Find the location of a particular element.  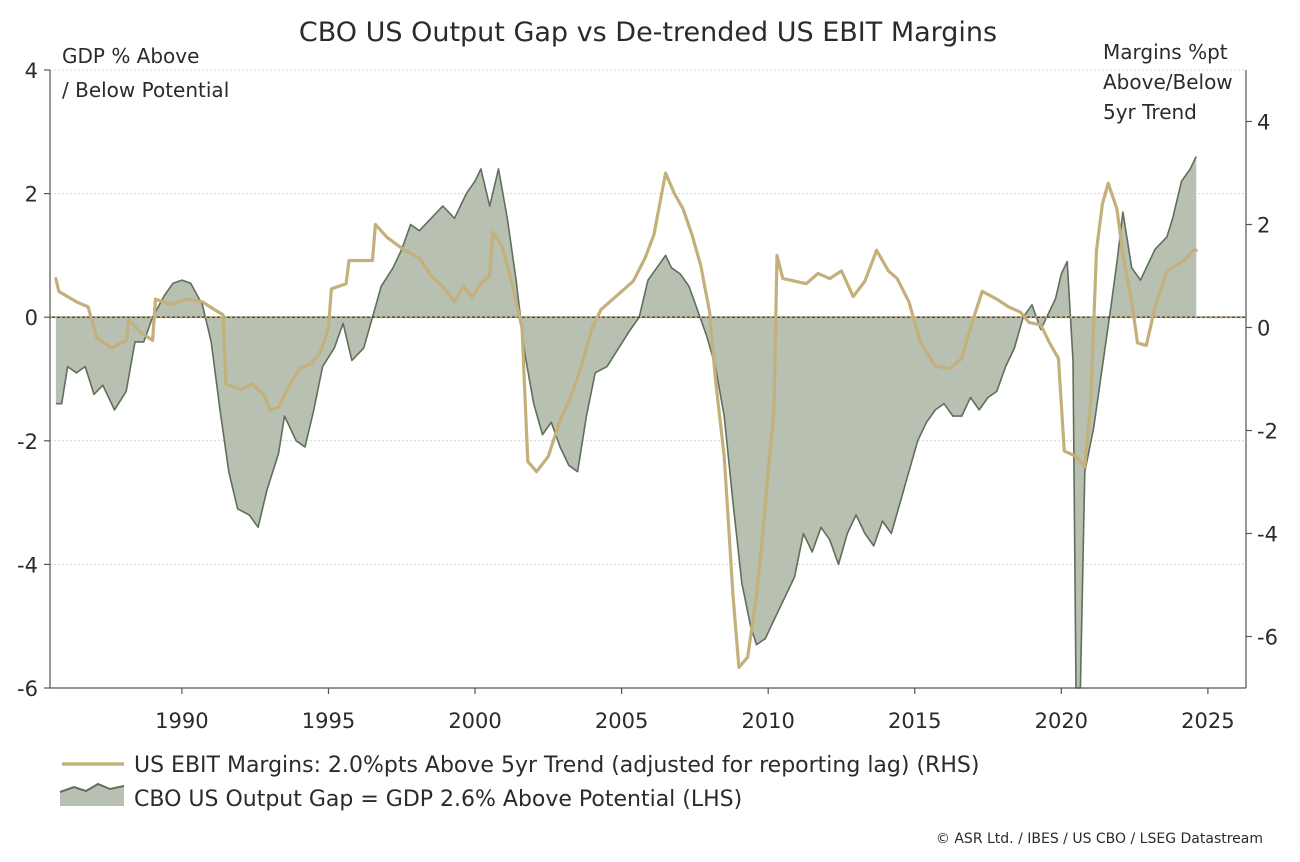

x-tick-label-0: 1990 is located at coordinates (181, 721).